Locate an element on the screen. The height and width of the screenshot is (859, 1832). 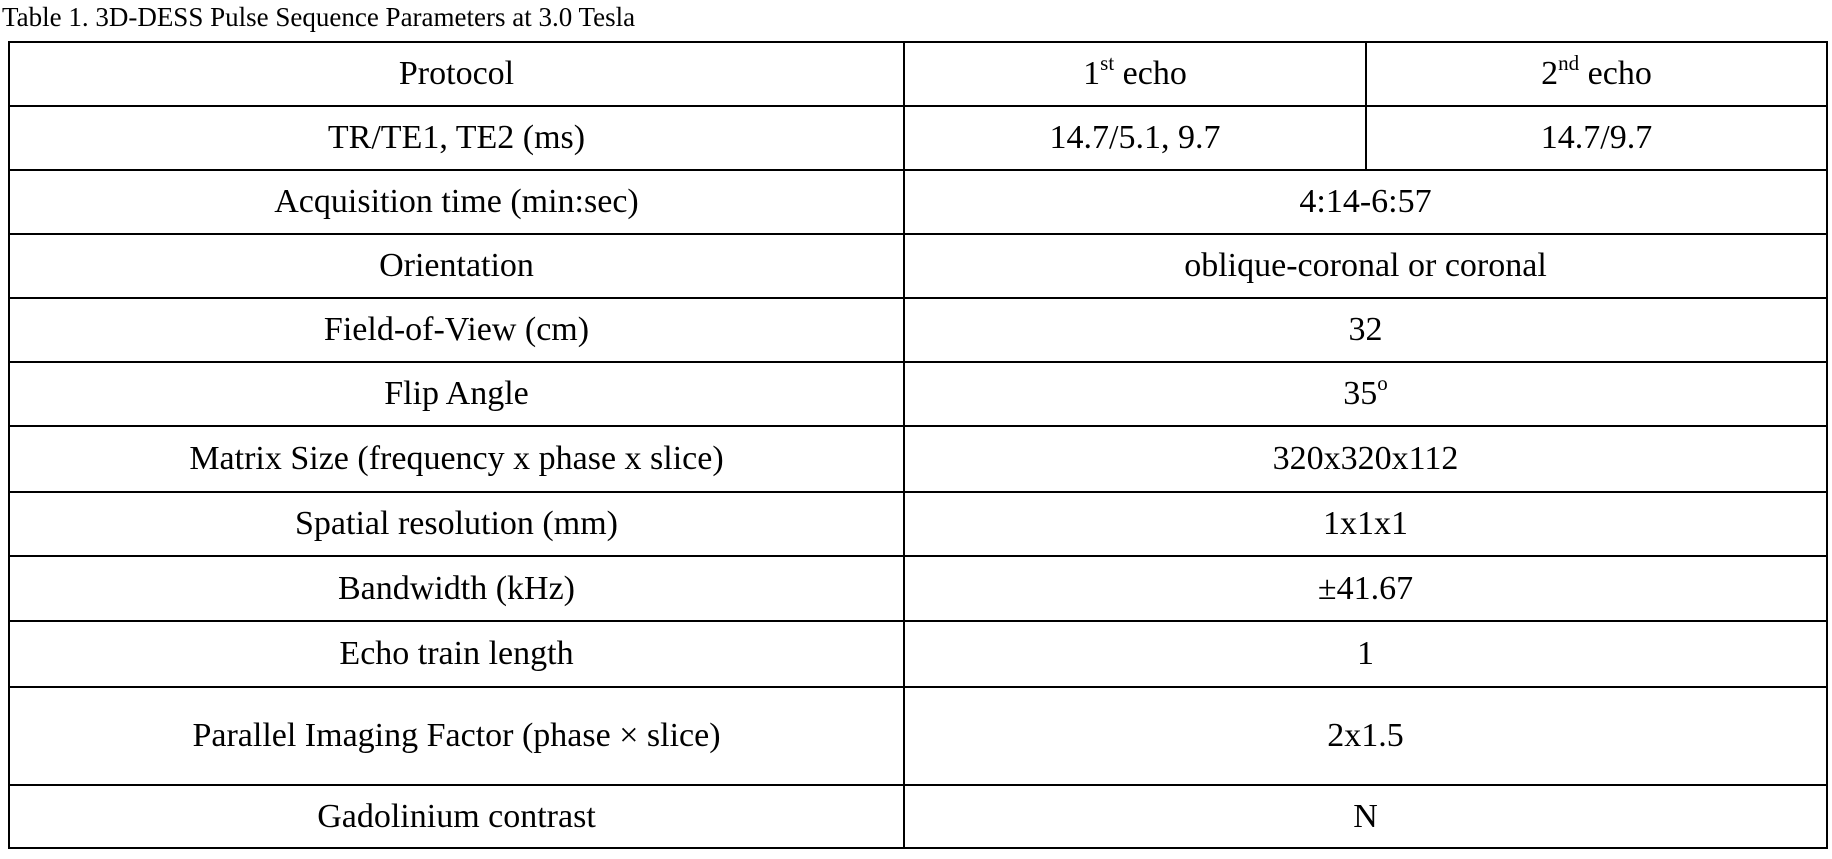
table-row: Bandwidth (kHz) ±41.67 is located at coordinates (918, 588).